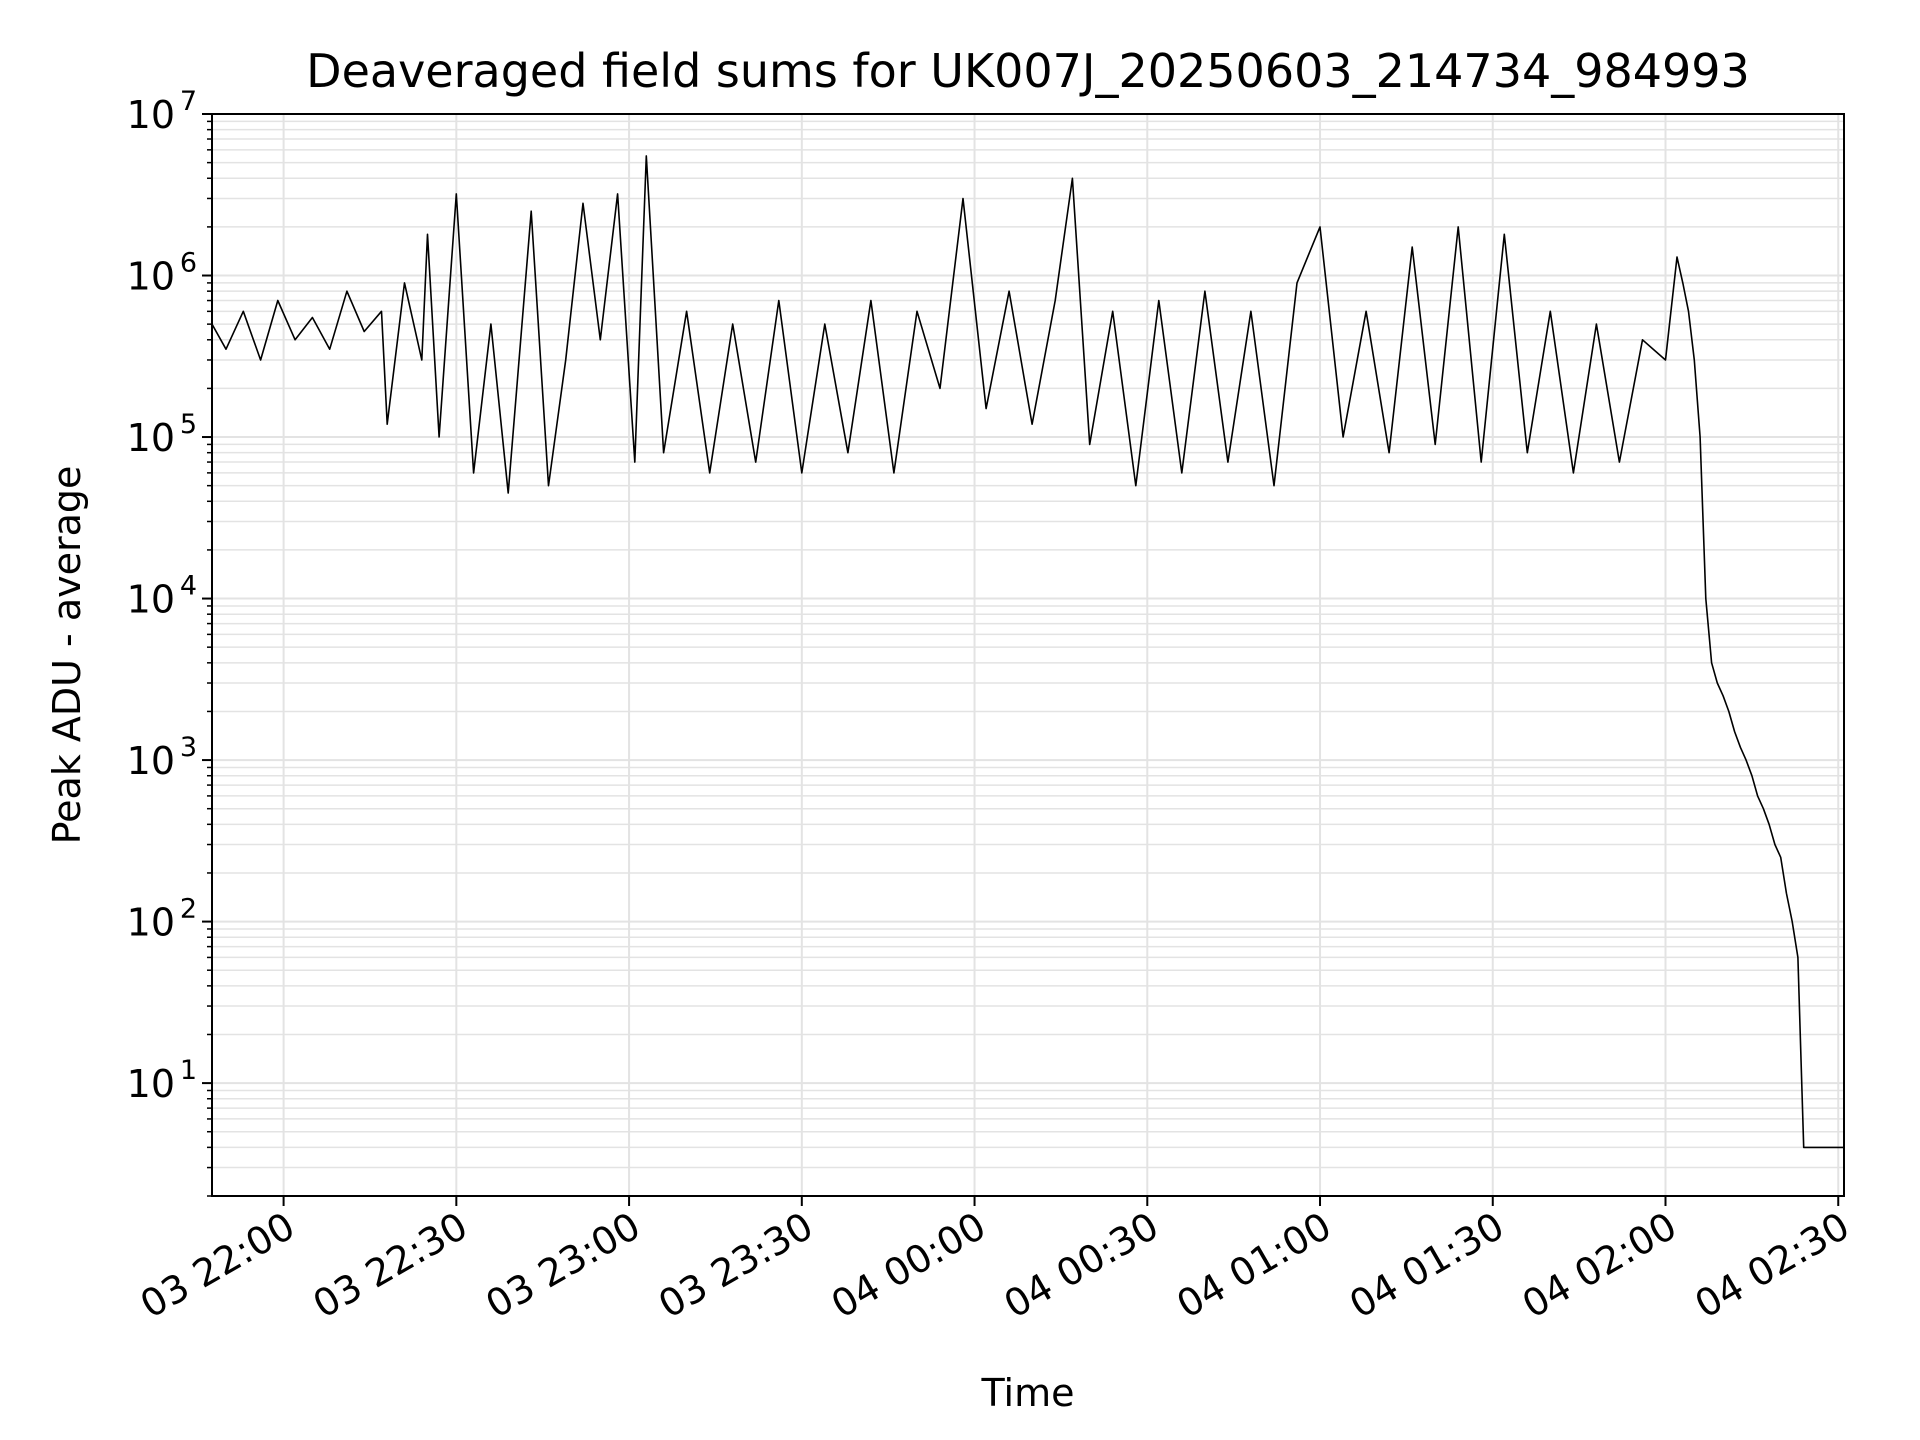 This screenshot has width=1920, height=1440. Describe the element at coordinates (188, 747) in the screenshot. I see `y-tick-label-exponent: 3` at that location.